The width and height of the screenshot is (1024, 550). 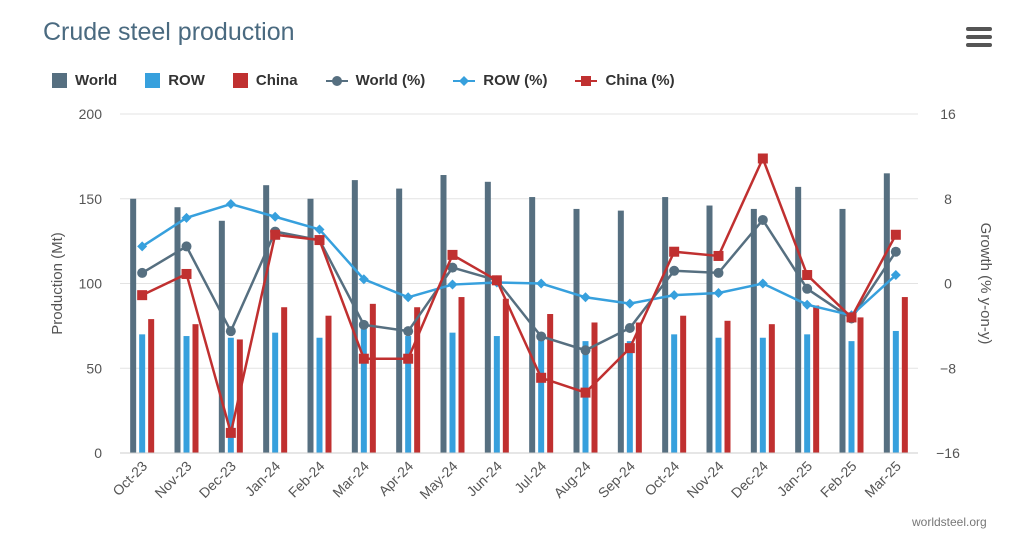 I want to click on y-axis-title: Production (Mt), so click(x=57, y=283).